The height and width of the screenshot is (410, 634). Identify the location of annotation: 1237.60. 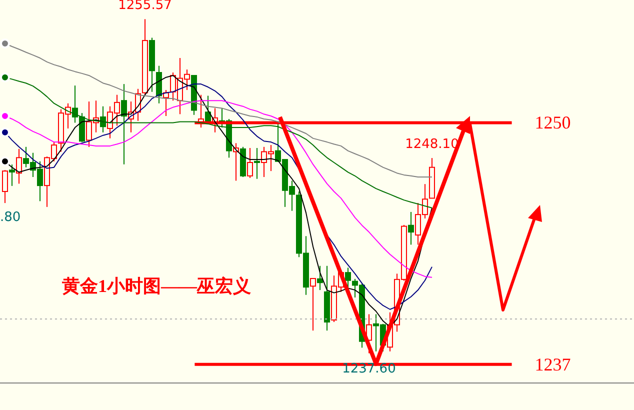
(369, 368).